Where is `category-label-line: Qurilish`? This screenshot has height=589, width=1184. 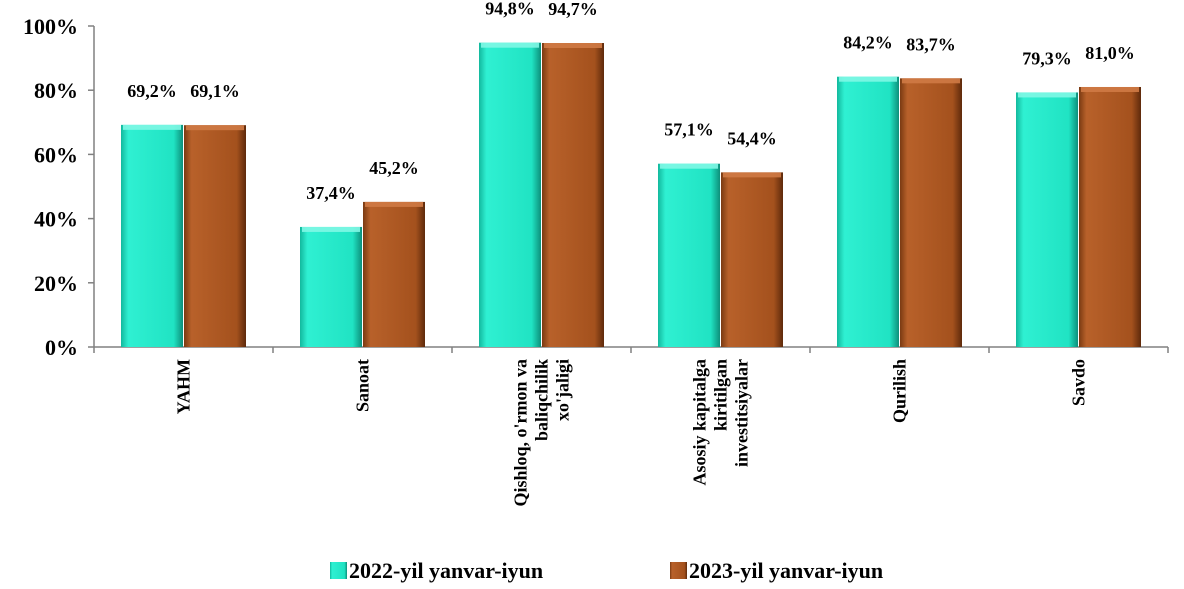 category-label-line: Qurilish is located at coordinates (900, 391).